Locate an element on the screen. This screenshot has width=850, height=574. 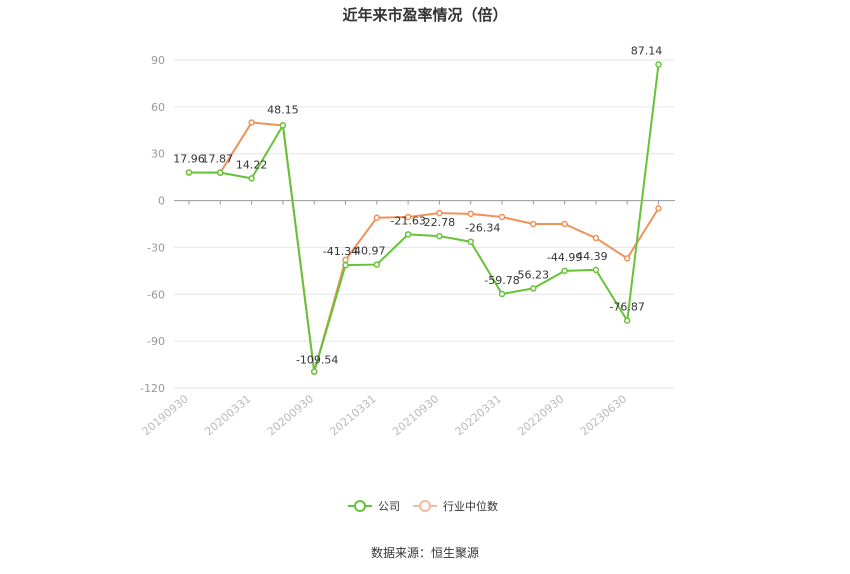
x-tick-label: 20230630 is located at coordinates (603, 415).